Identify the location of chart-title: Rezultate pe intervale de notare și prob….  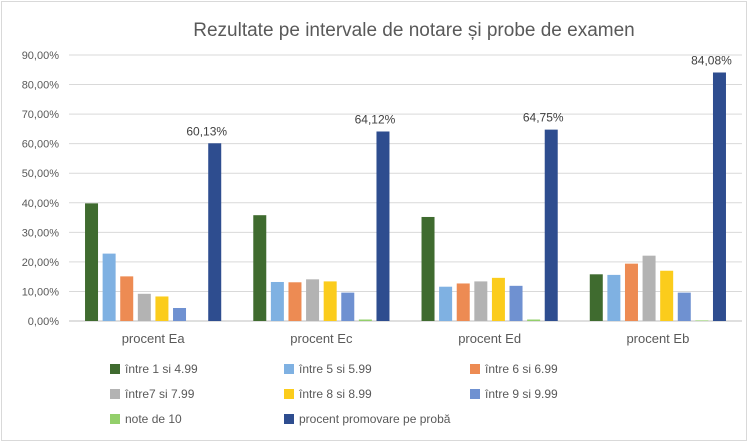
(414, 30).